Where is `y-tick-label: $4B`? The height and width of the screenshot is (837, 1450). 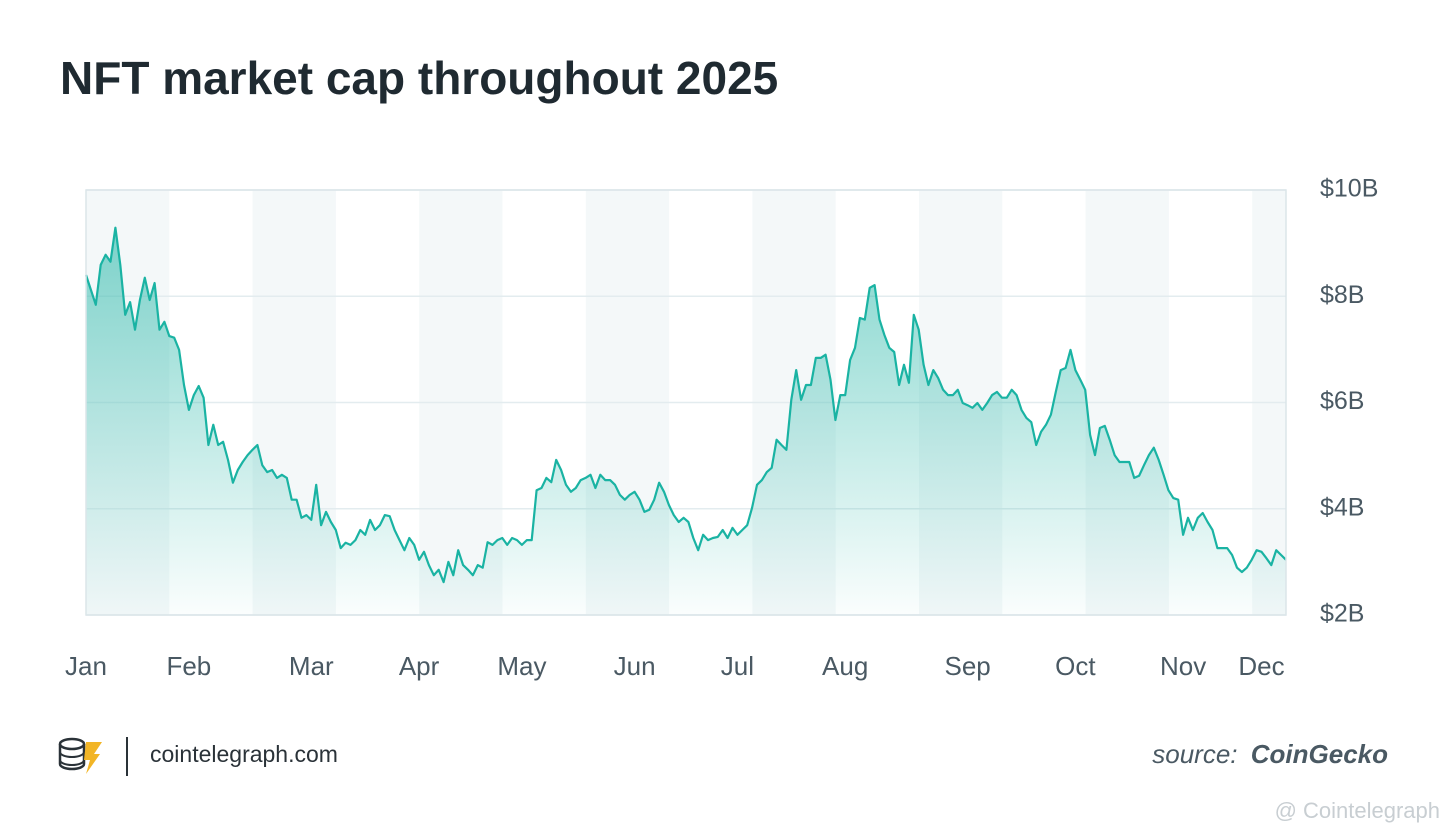
y-tick-label: $4B is located at coordinates (1342, 507).